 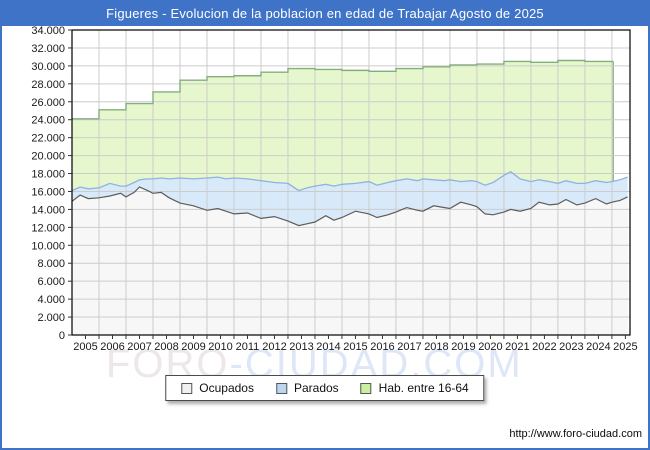 What do you see at coordinates (48, 228) in the screenshot?
I see `svg-text: 12.000` at bounding box center [48, 228].